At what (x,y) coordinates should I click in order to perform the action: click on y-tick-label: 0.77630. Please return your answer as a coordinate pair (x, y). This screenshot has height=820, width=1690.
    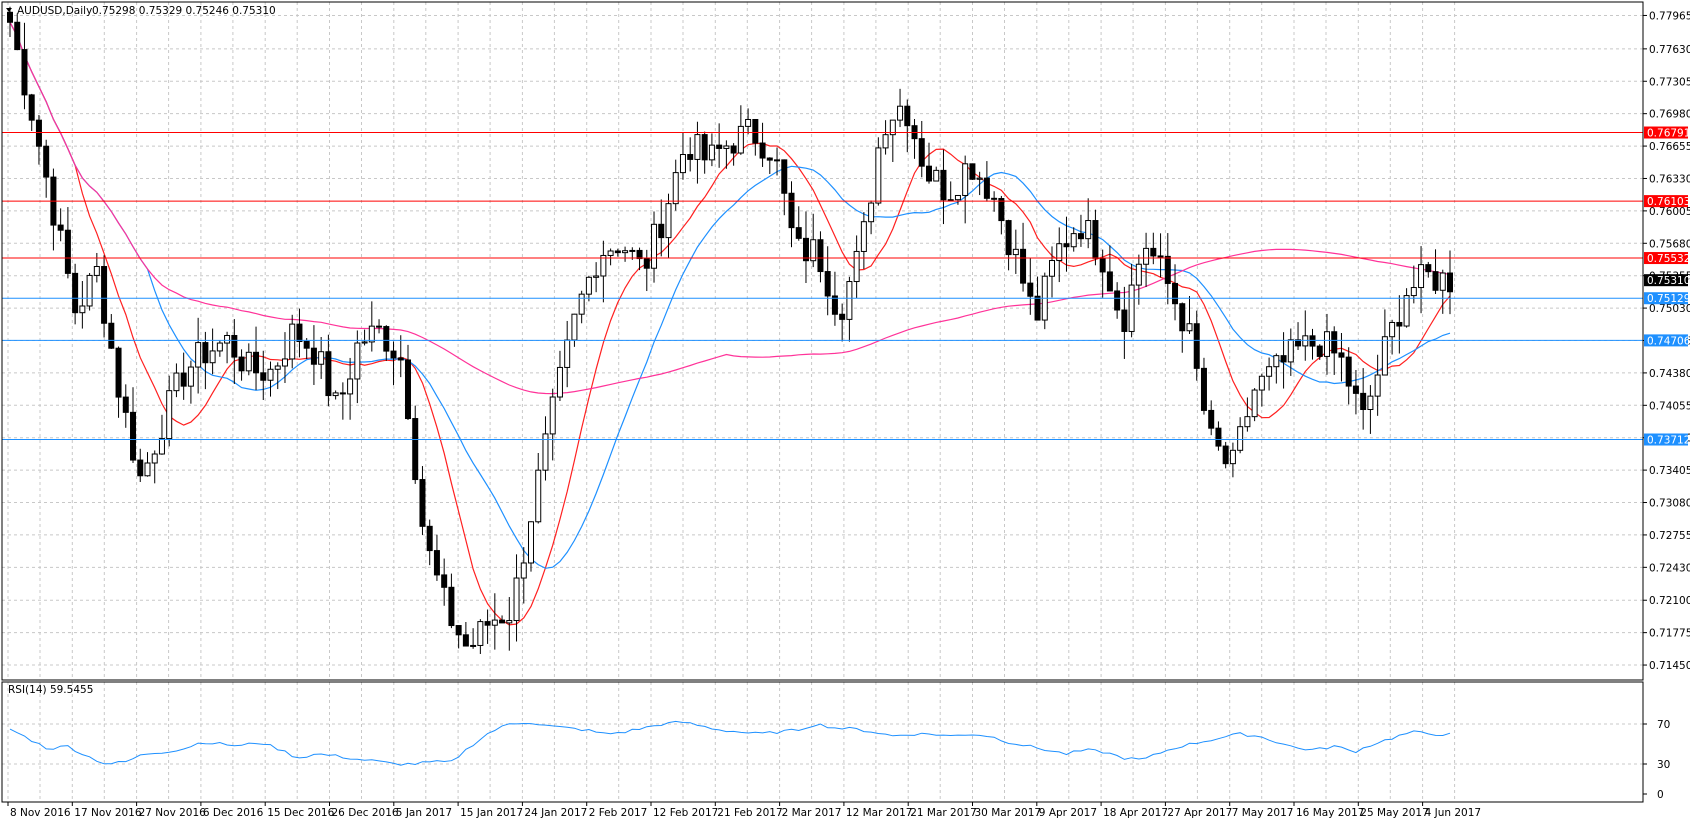
    Looking at the image, I should click on (1669, 50).